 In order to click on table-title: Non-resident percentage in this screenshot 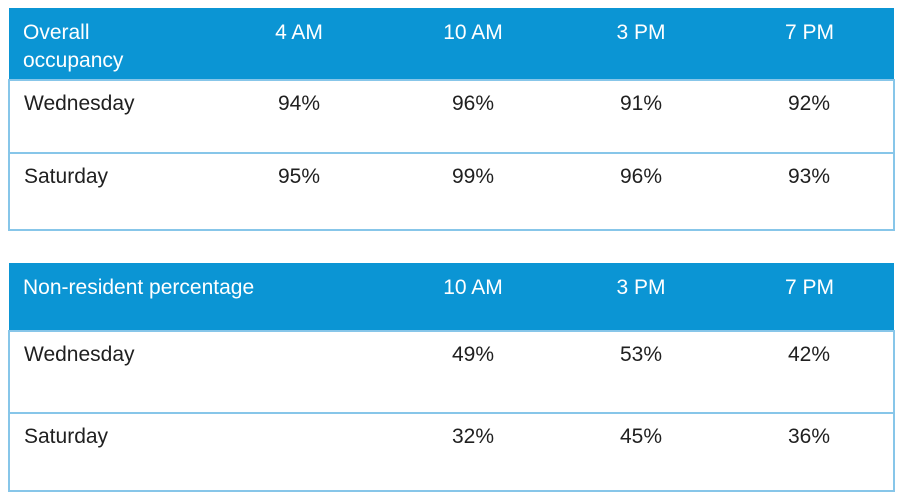, I will do `click(139, 287)`.